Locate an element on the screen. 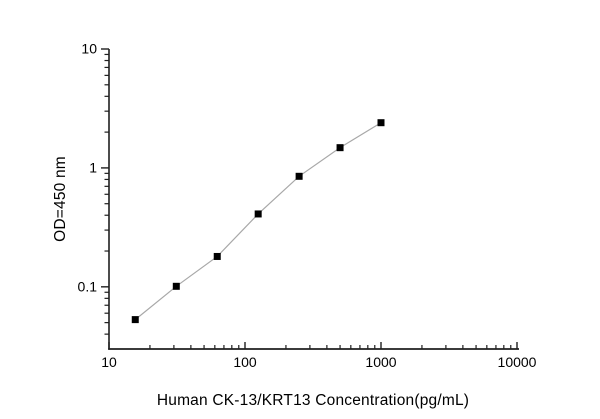 This screenshot has width=600, height=419. x-tick-label: 10000 is located at coordinates (517, 362).